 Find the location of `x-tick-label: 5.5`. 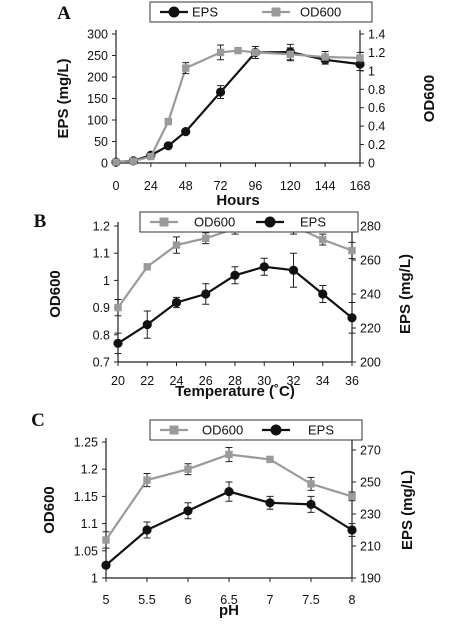

x-tick-label: 5.5 is located at coordinates (146, 600).